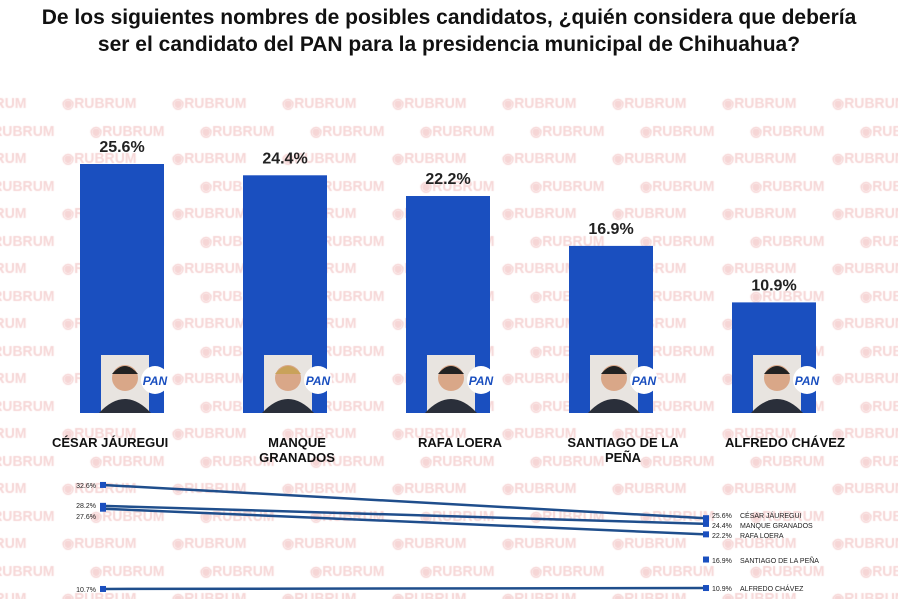  I want to click on candidate-name: MANQUE GRANADOS, so click(297, 450).